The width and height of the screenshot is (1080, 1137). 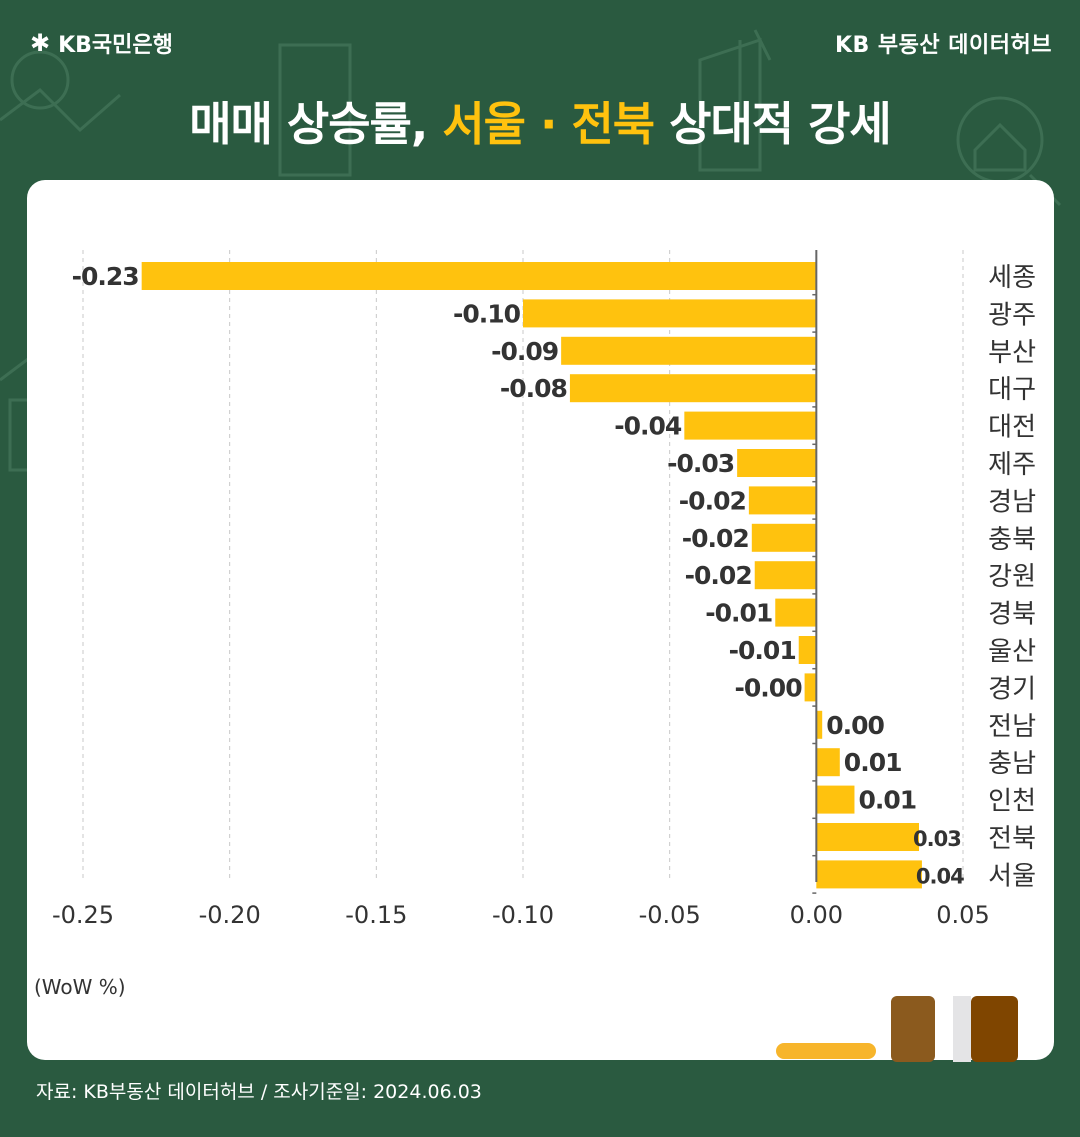 What do you see at coordinates (1012, 465) in the screenshot?
I see `category-label: 제주` at bounding box center [1012, 465].